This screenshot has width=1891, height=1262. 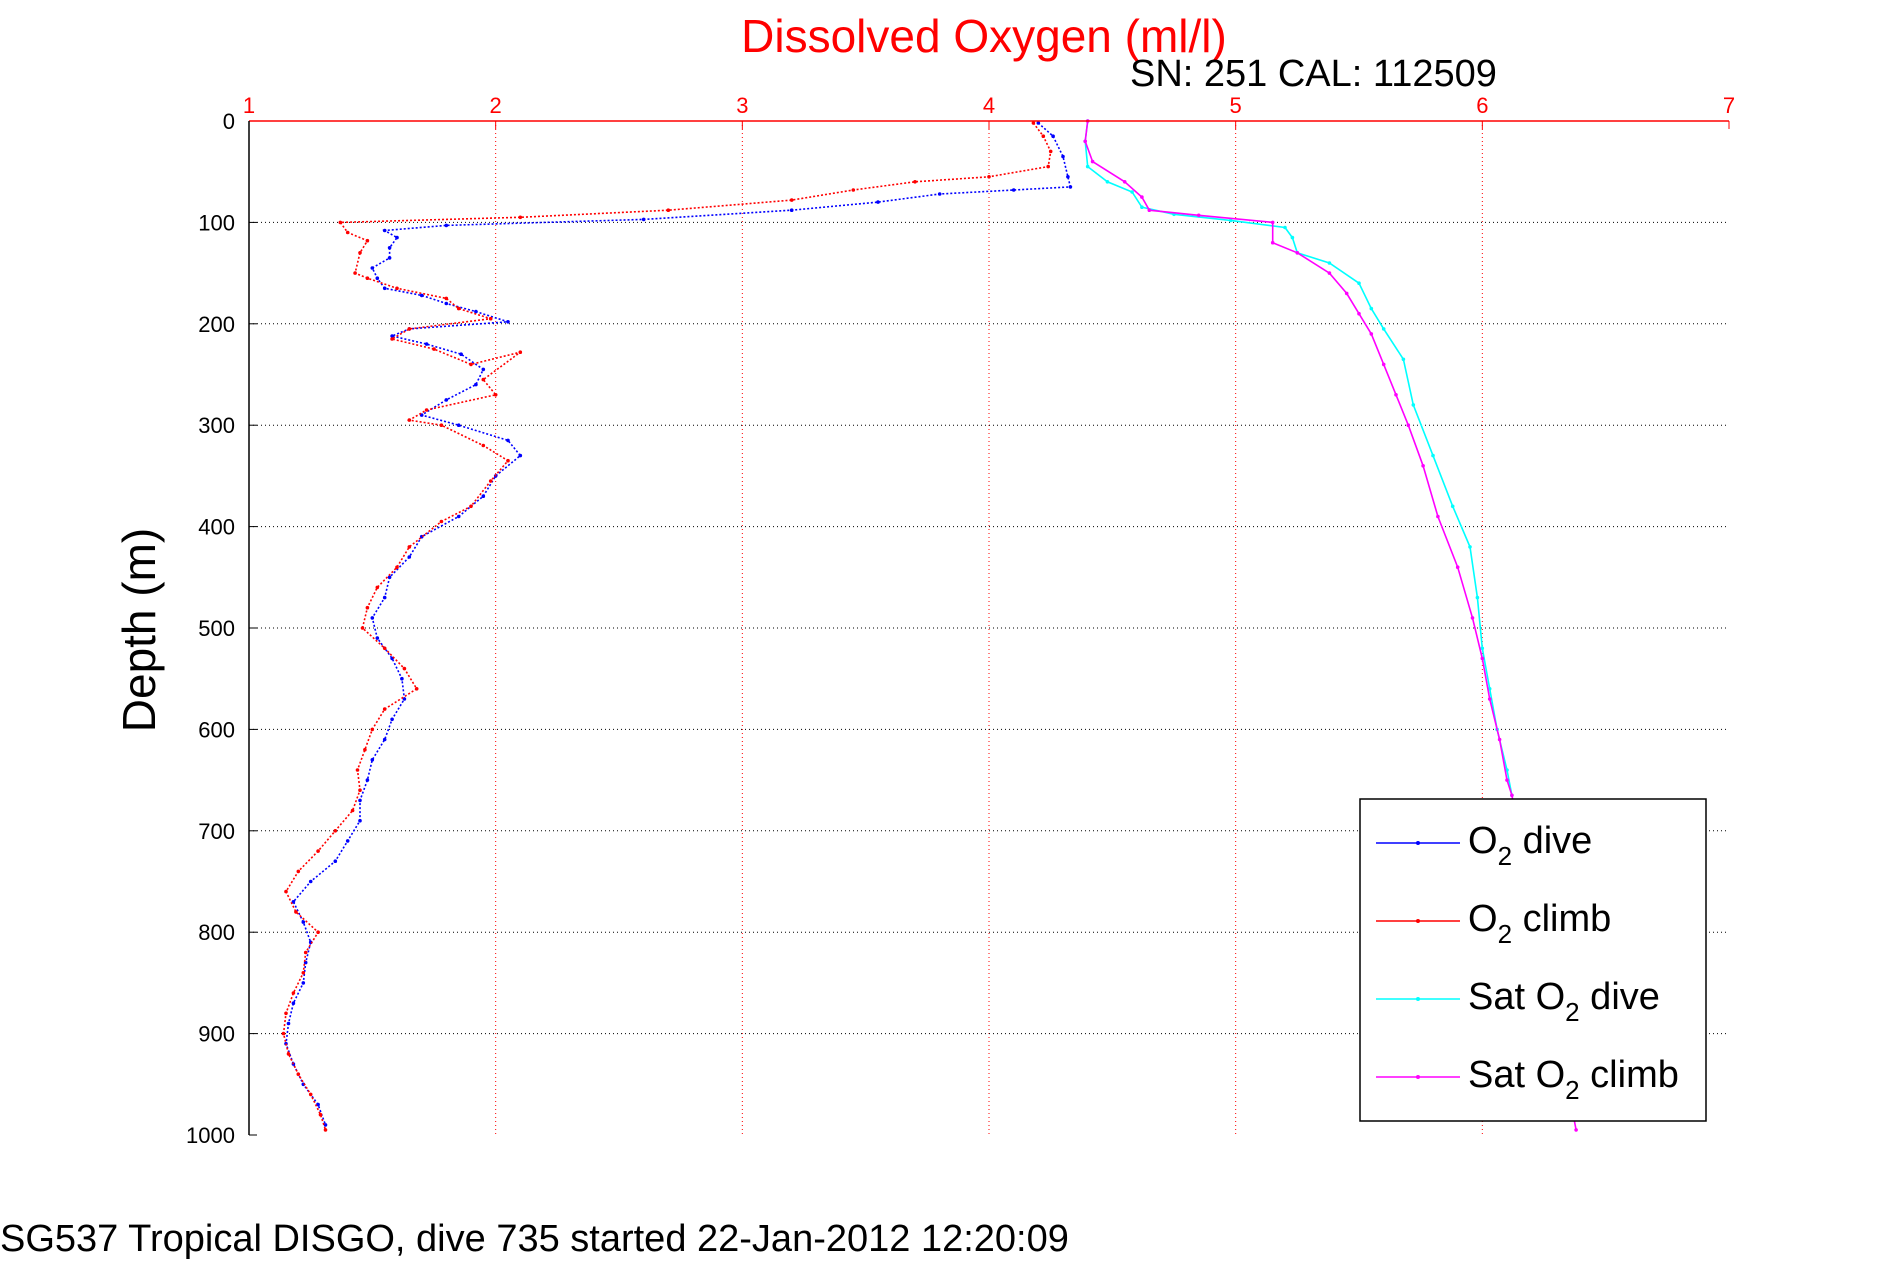 I want to click on legend-box, so click(x=1533, y=960).